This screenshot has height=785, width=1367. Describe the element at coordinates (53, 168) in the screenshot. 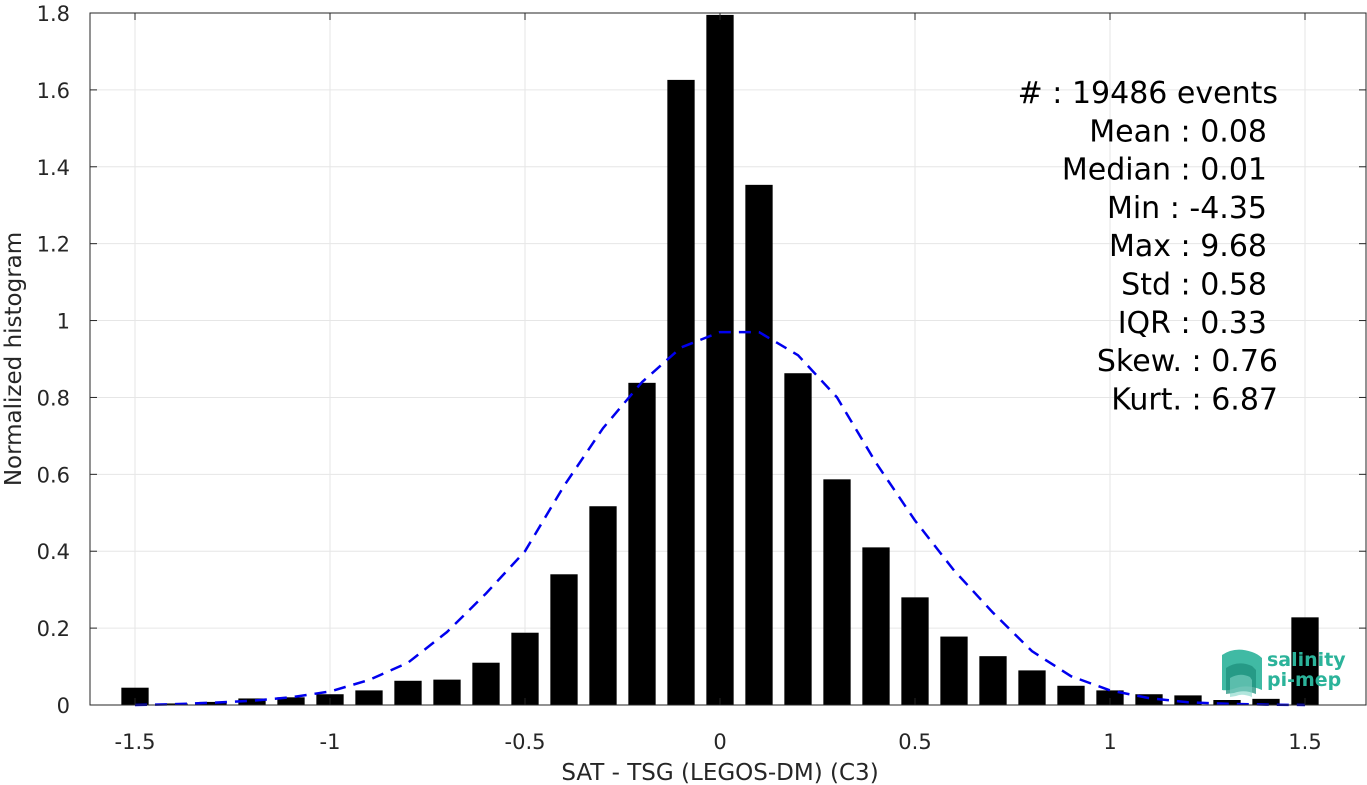

I see `y-tick-label: 1.4` at that location.